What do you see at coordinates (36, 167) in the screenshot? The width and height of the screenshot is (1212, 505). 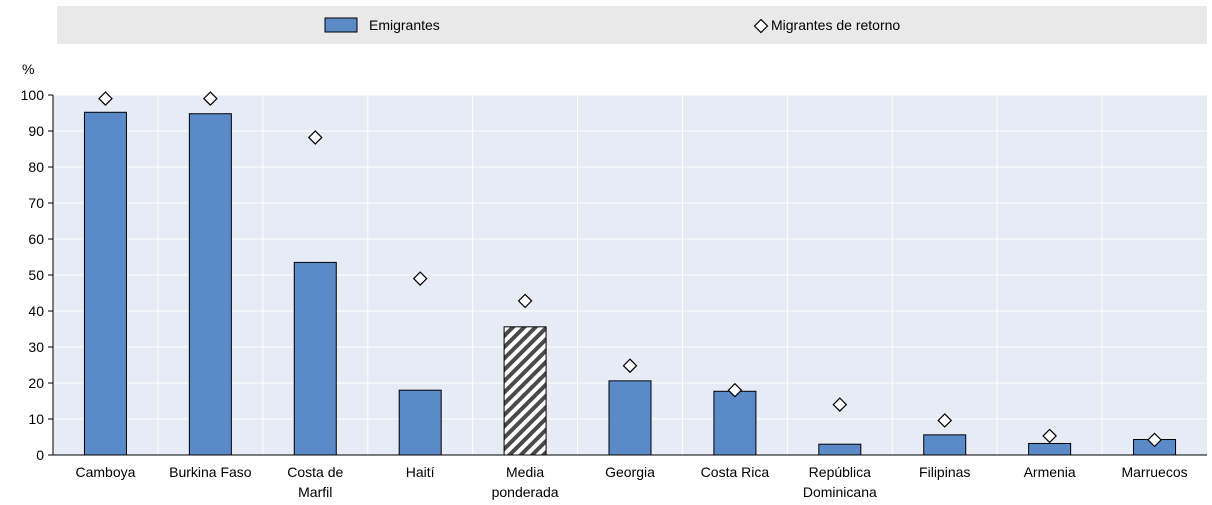 I see `y-tick-label: 80` at bounding box center [36, 167].